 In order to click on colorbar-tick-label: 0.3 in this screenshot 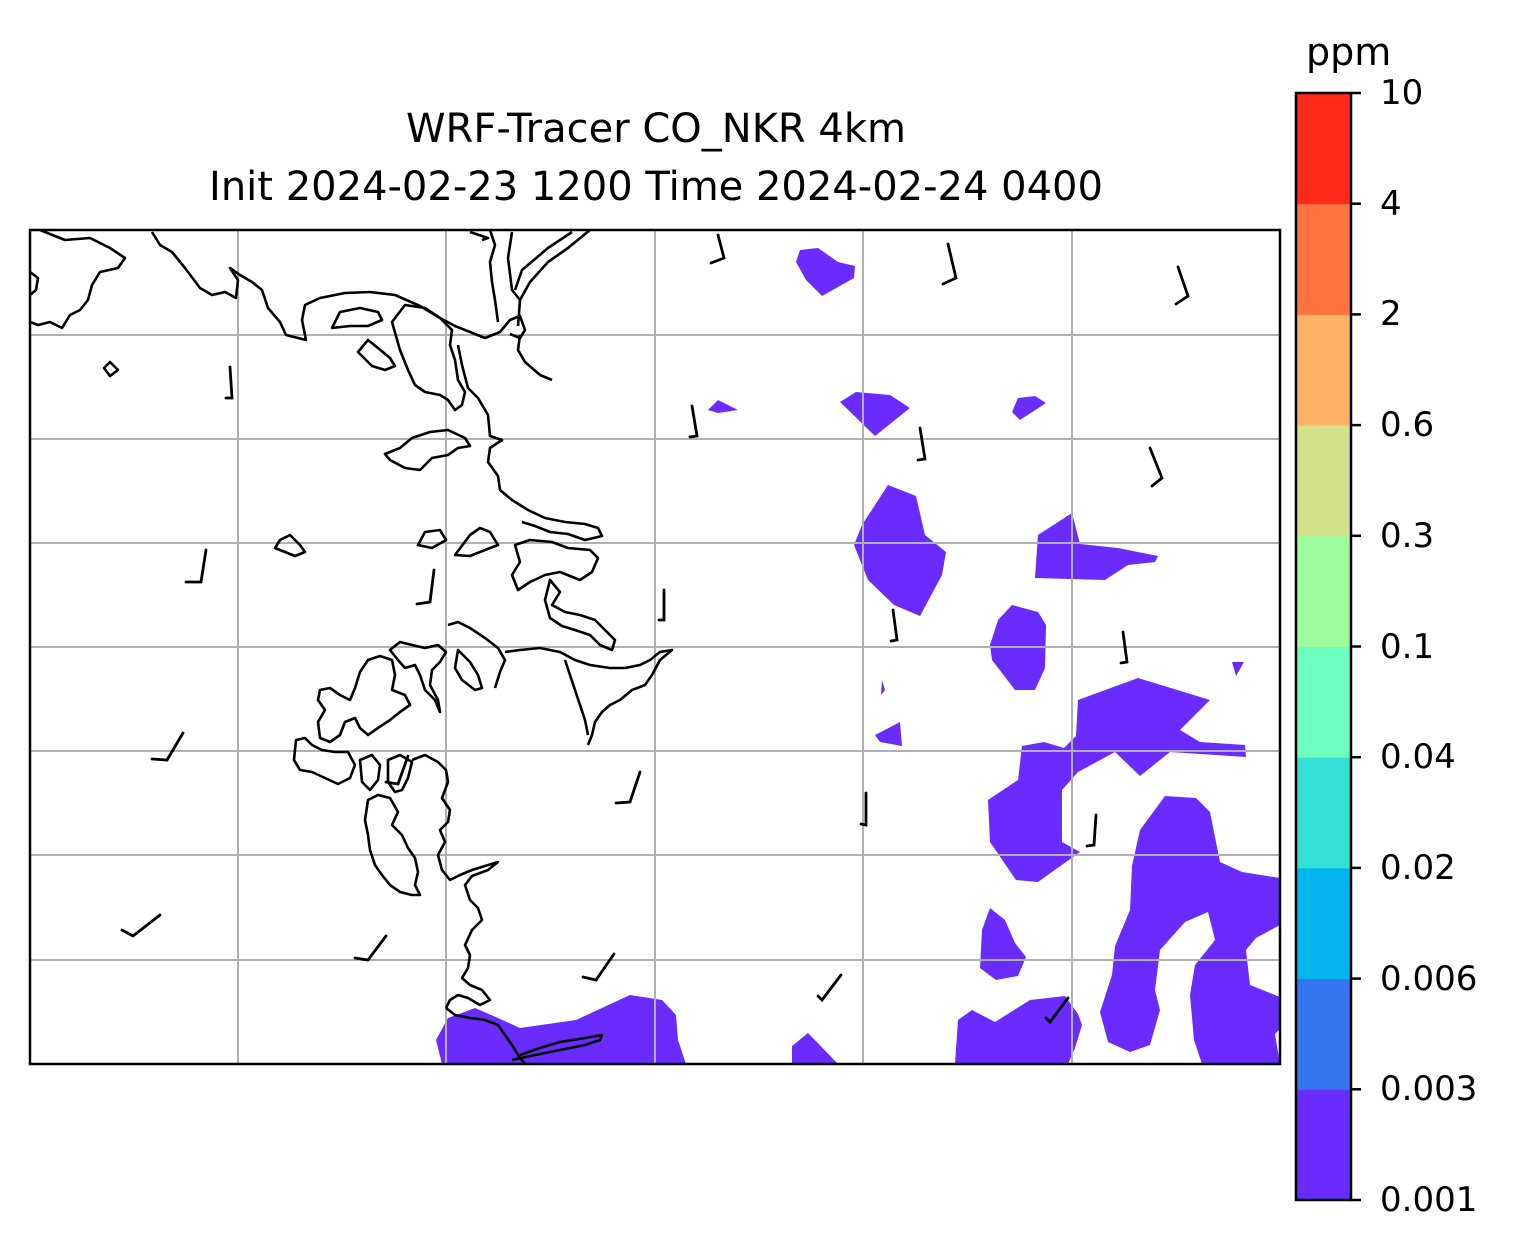, I will do `click(1407, 535)`.